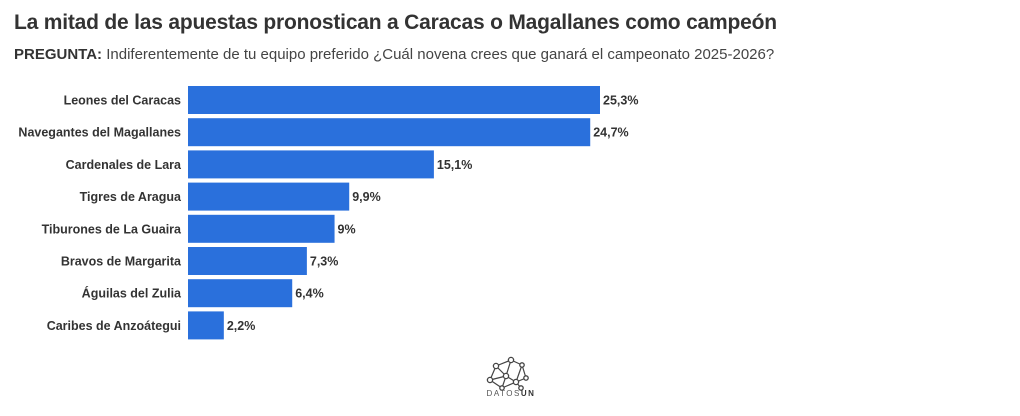 This screenshot has width=1020, height=416. Describe the element at coordinates (347, 229) in the screenshot. I see `value-label: 9%` at that location.